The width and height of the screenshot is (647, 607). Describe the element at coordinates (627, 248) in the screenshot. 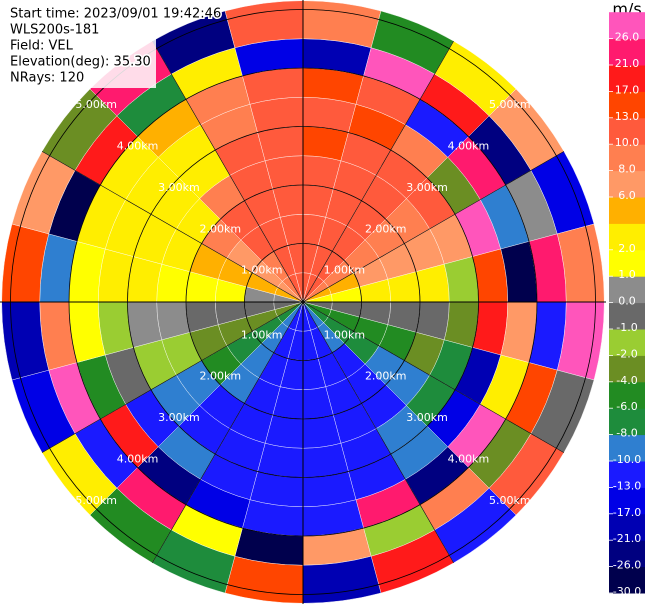

I see `colorbar-label: 2.0` at that location.